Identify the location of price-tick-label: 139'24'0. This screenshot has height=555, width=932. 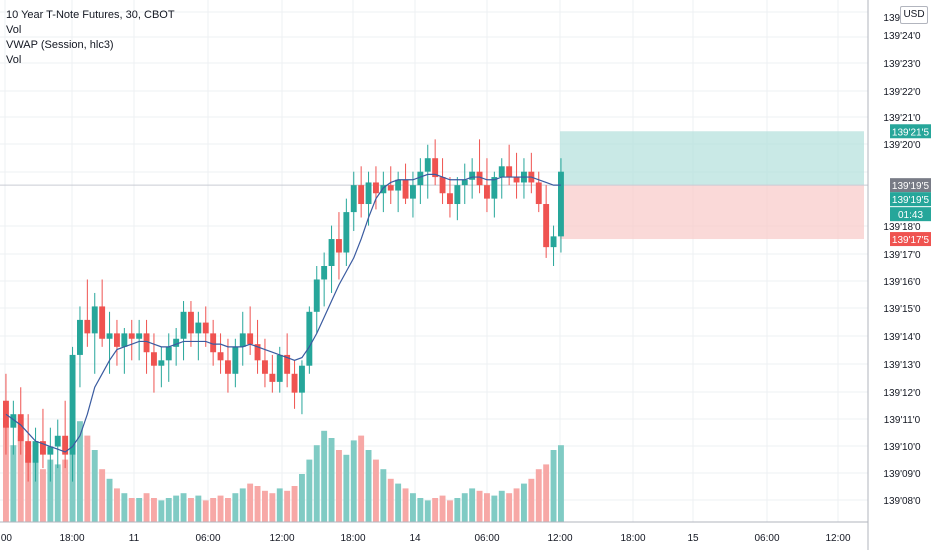
(902, 36).